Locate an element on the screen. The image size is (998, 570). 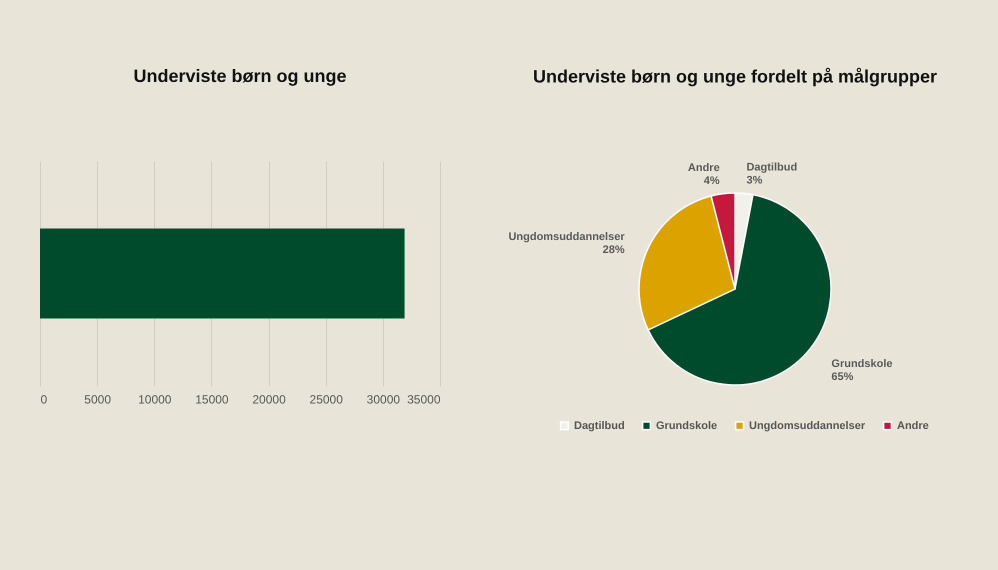
x-tick-label: 30000 is located at coordinates (383, 399).